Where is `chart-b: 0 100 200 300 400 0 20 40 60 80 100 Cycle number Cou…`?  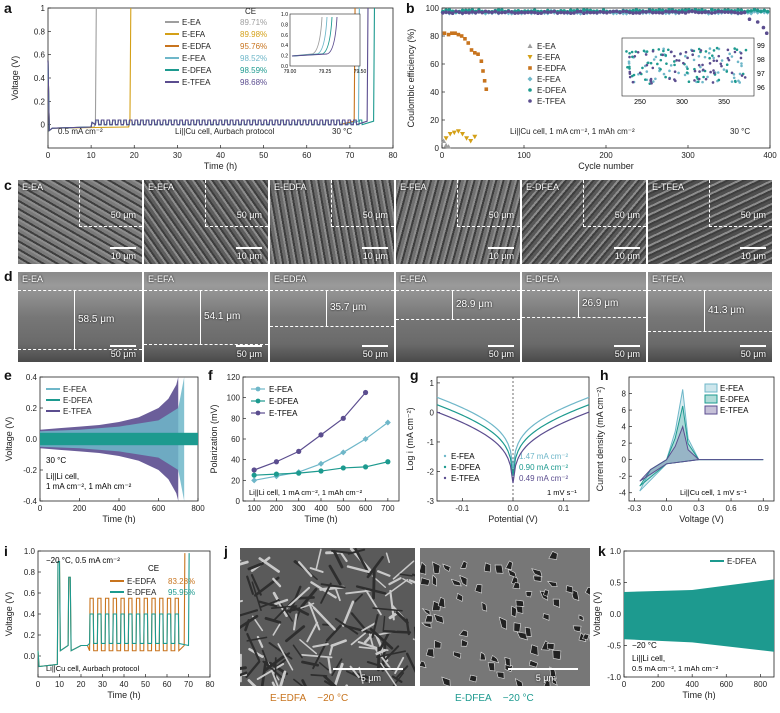
chart-b: 0 100 200 300 400 0 20 40 60 80 100 Cycle number Cou… is located at coordinates (591, 87).